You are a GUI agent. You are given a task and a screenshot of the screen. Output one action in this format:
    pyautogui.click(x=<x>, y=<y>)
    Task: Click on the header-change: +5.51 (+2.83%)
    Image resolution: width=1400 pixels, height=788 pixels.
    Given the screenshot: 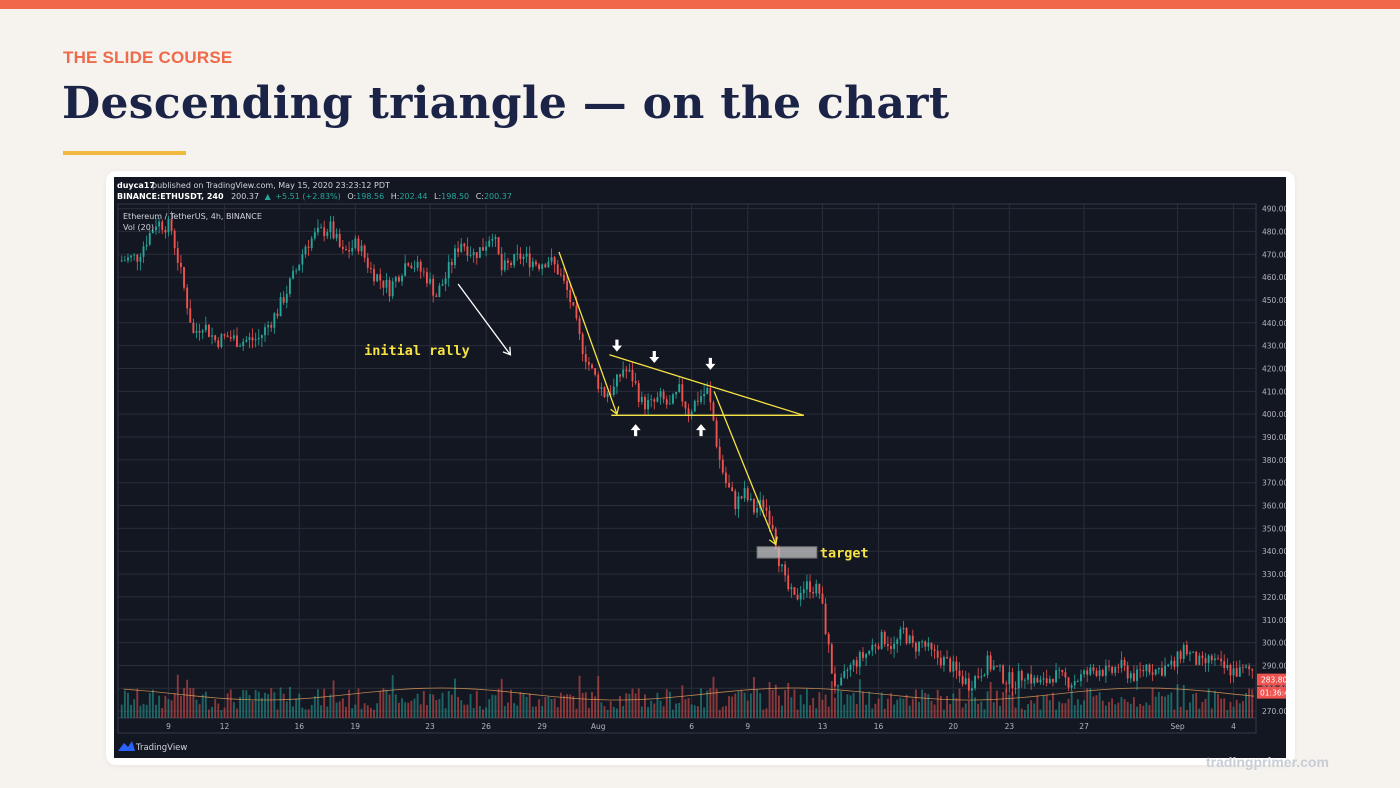 What is the action you would take?
    pyautogui.click(x=307, y=196)
    